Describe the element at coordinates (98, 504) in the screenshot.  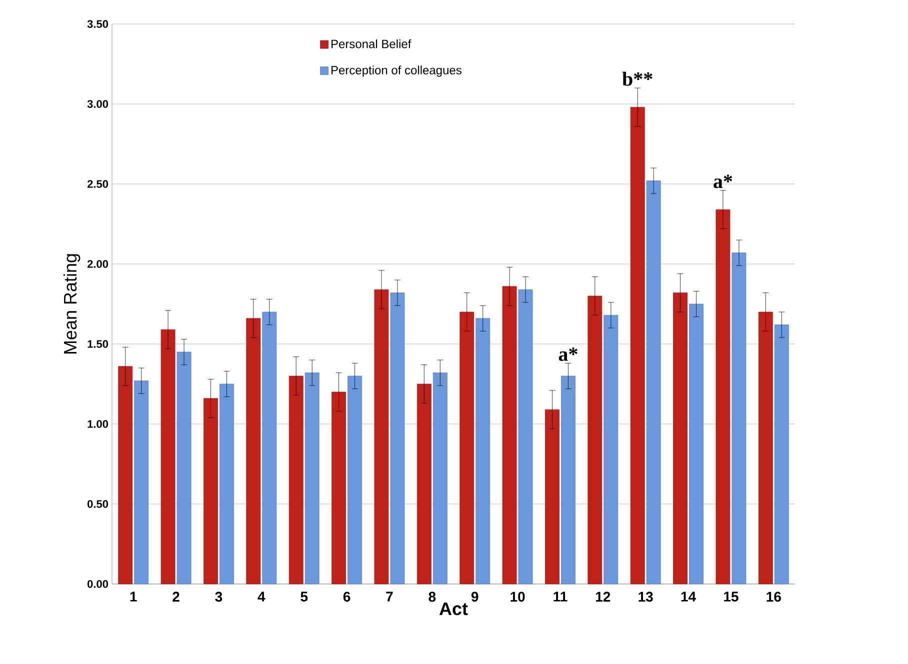
I see `y-tick-label: 0.50` at that location.